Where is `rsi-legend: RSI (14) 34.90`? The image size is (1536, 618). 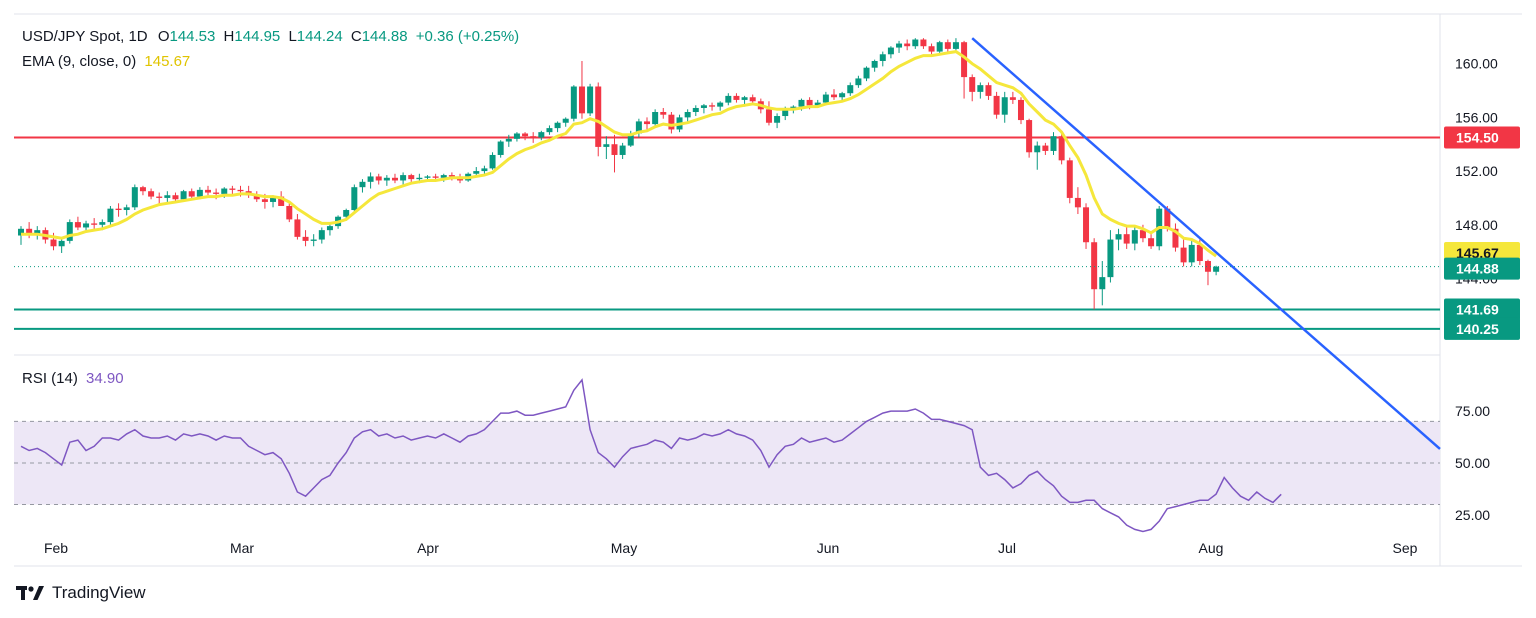
rsi-legend: RSI (14) 34.90 is located at coordinates (73, 378).